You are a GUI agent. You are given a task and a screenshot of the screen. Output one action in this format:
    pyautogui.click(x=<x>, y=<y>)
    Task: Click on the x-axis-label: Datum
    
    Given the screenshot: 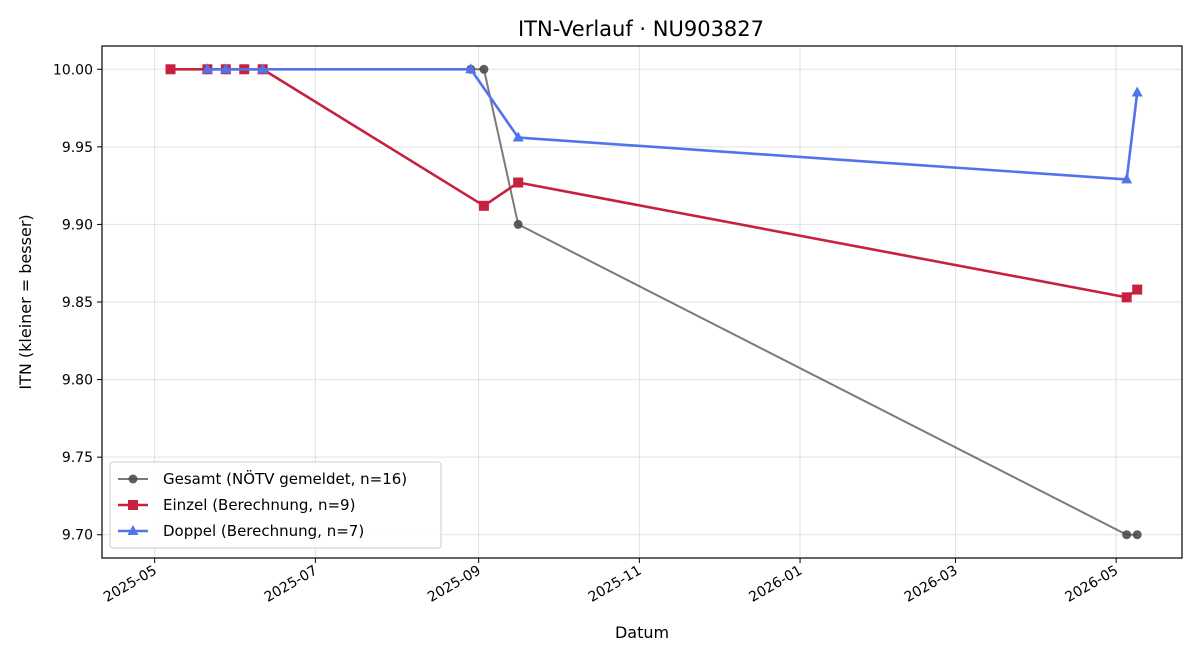 What is the action you would take?
    pyautogui.click(x=642, y=632)
    